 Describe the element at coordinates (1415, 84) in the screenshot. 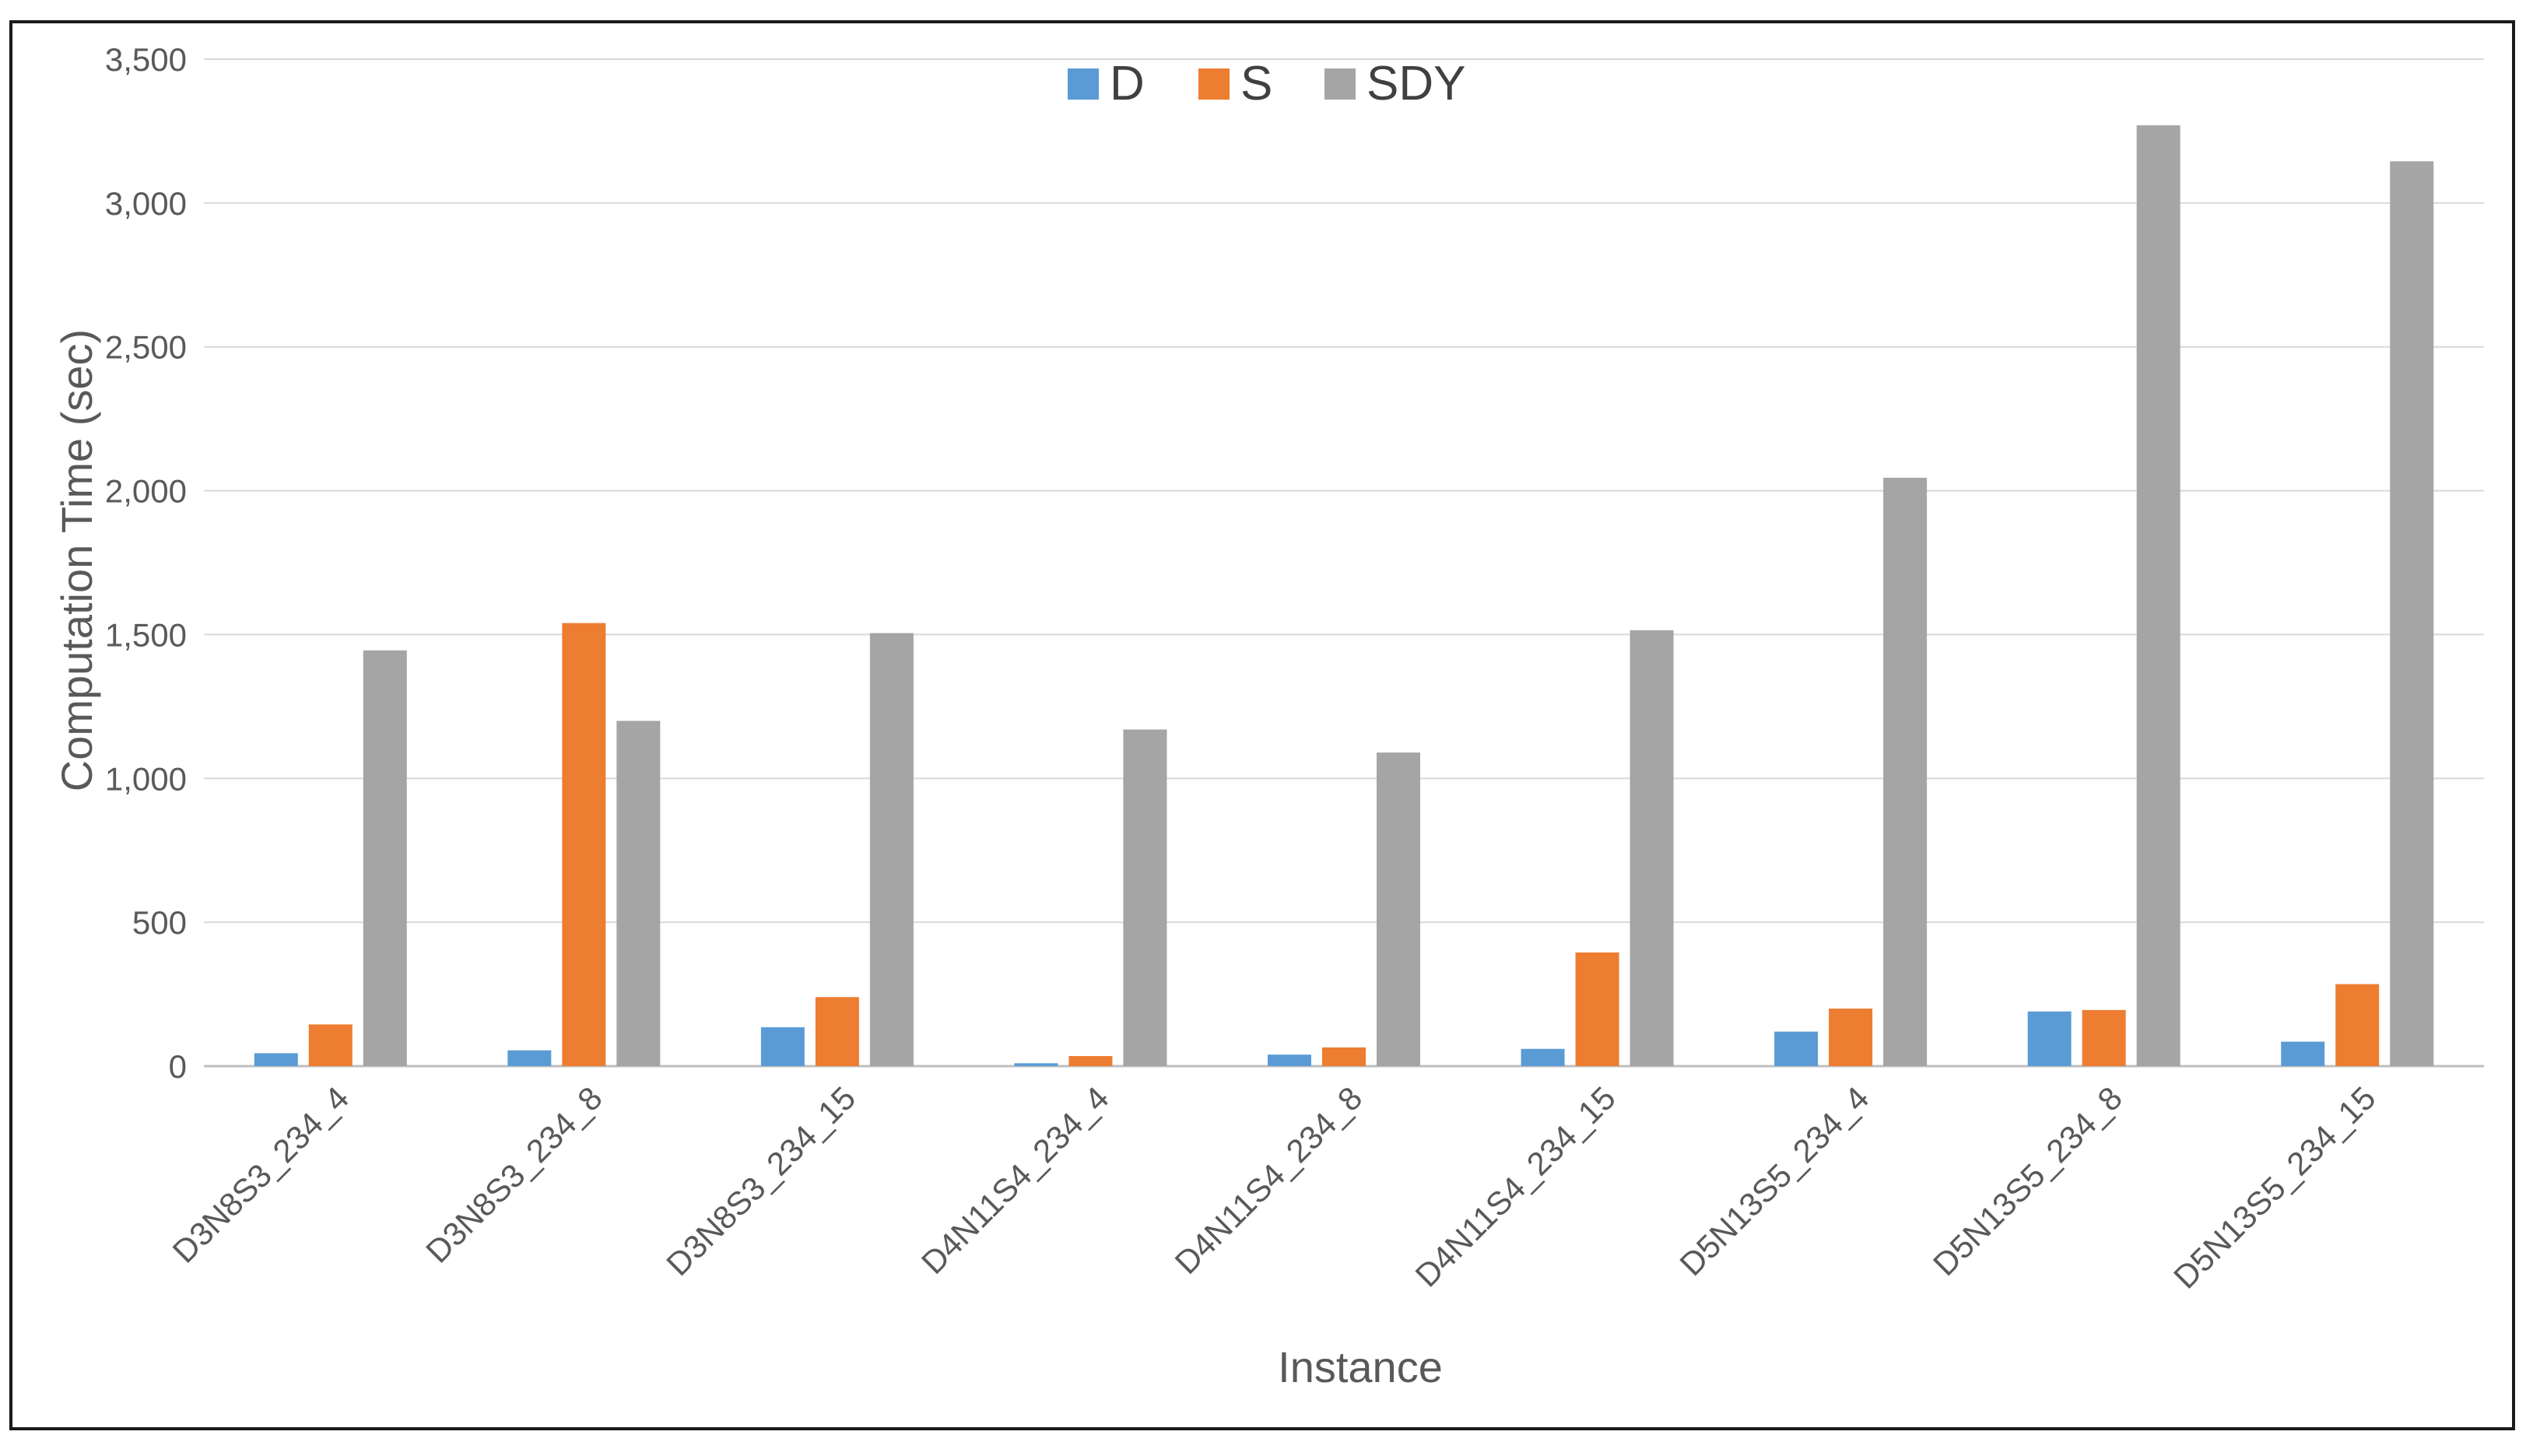

I see `legend-label-sdy: SDY` at that location.